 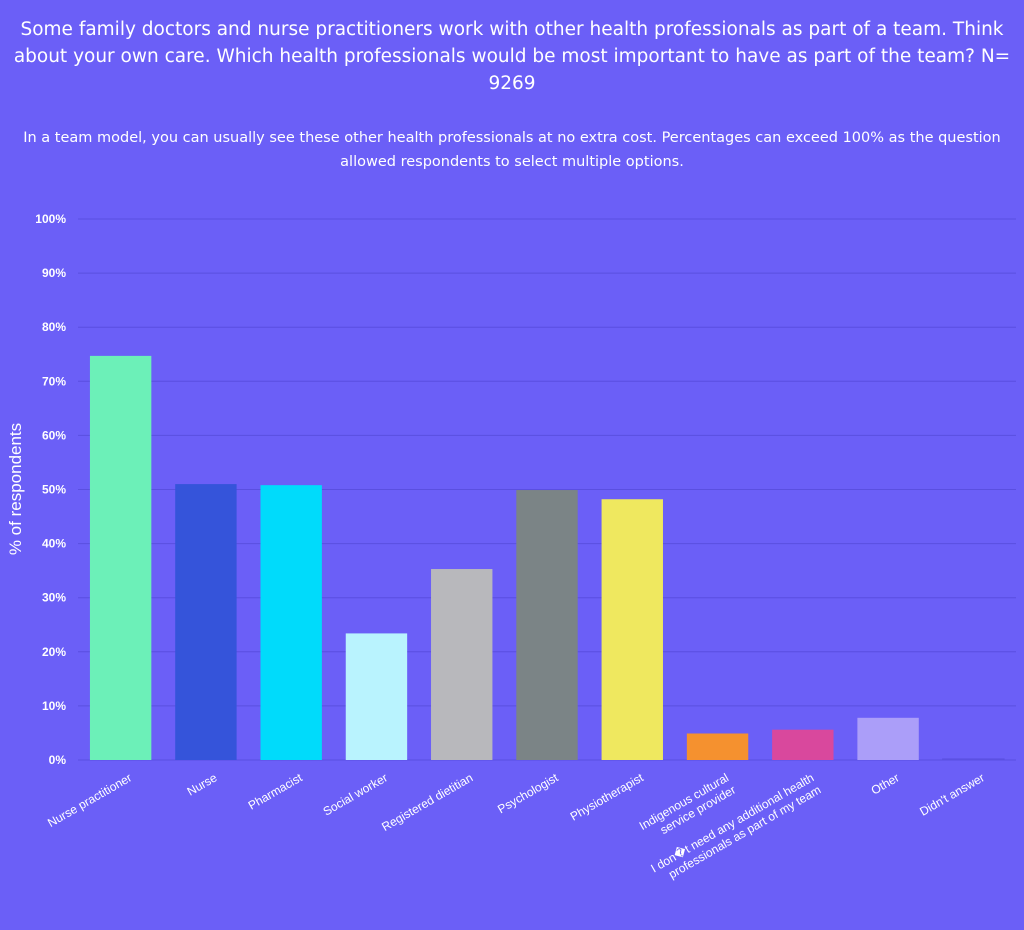 I want to click on x-tick-label: Didn't answer, so click(x=952, y=794).